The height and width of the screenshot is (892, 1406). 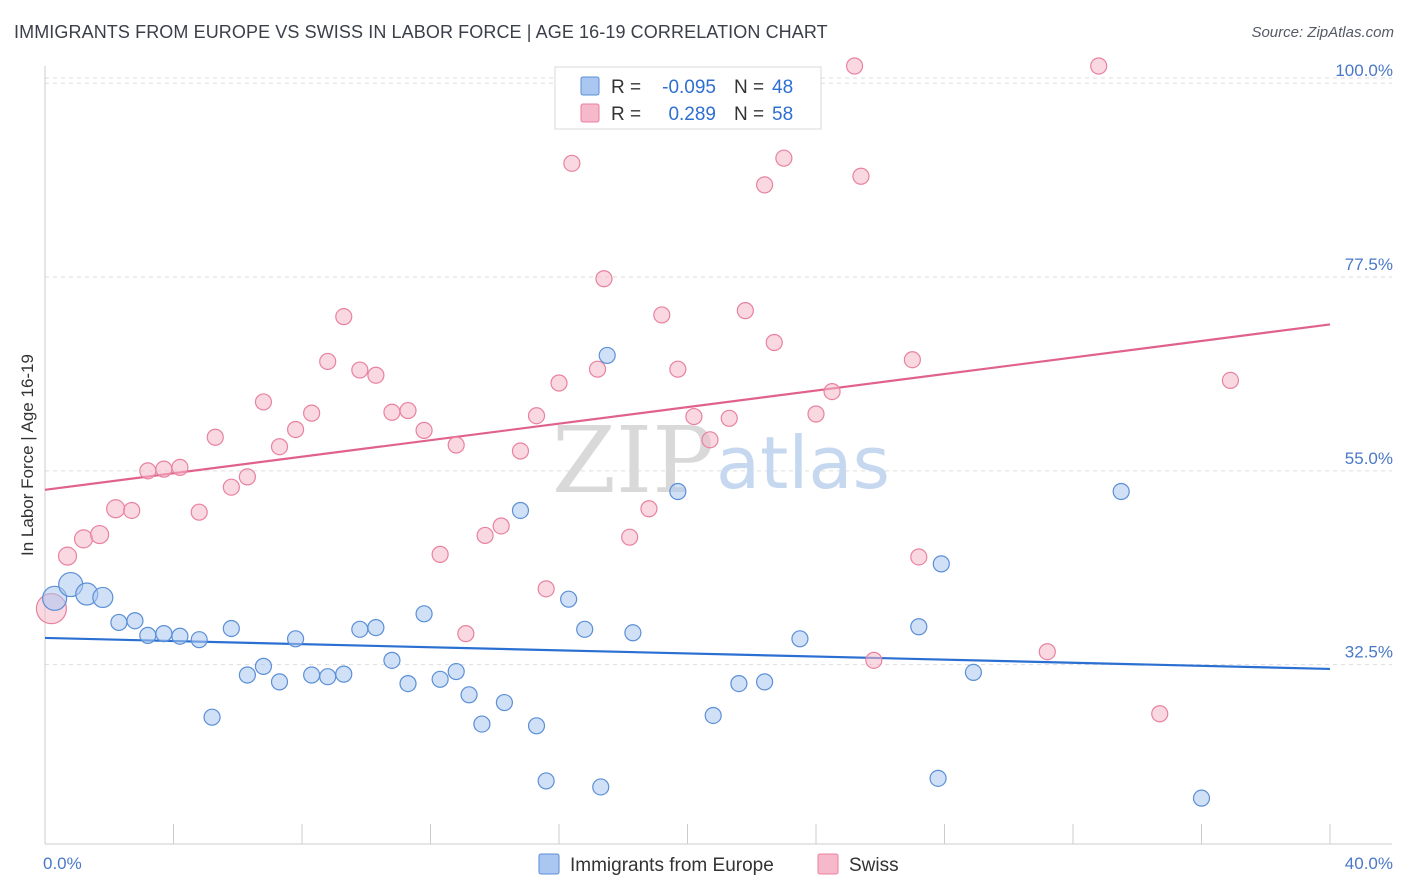 I want to click on legend-r-value-blue: -0.095, so click(x=689, y=87).